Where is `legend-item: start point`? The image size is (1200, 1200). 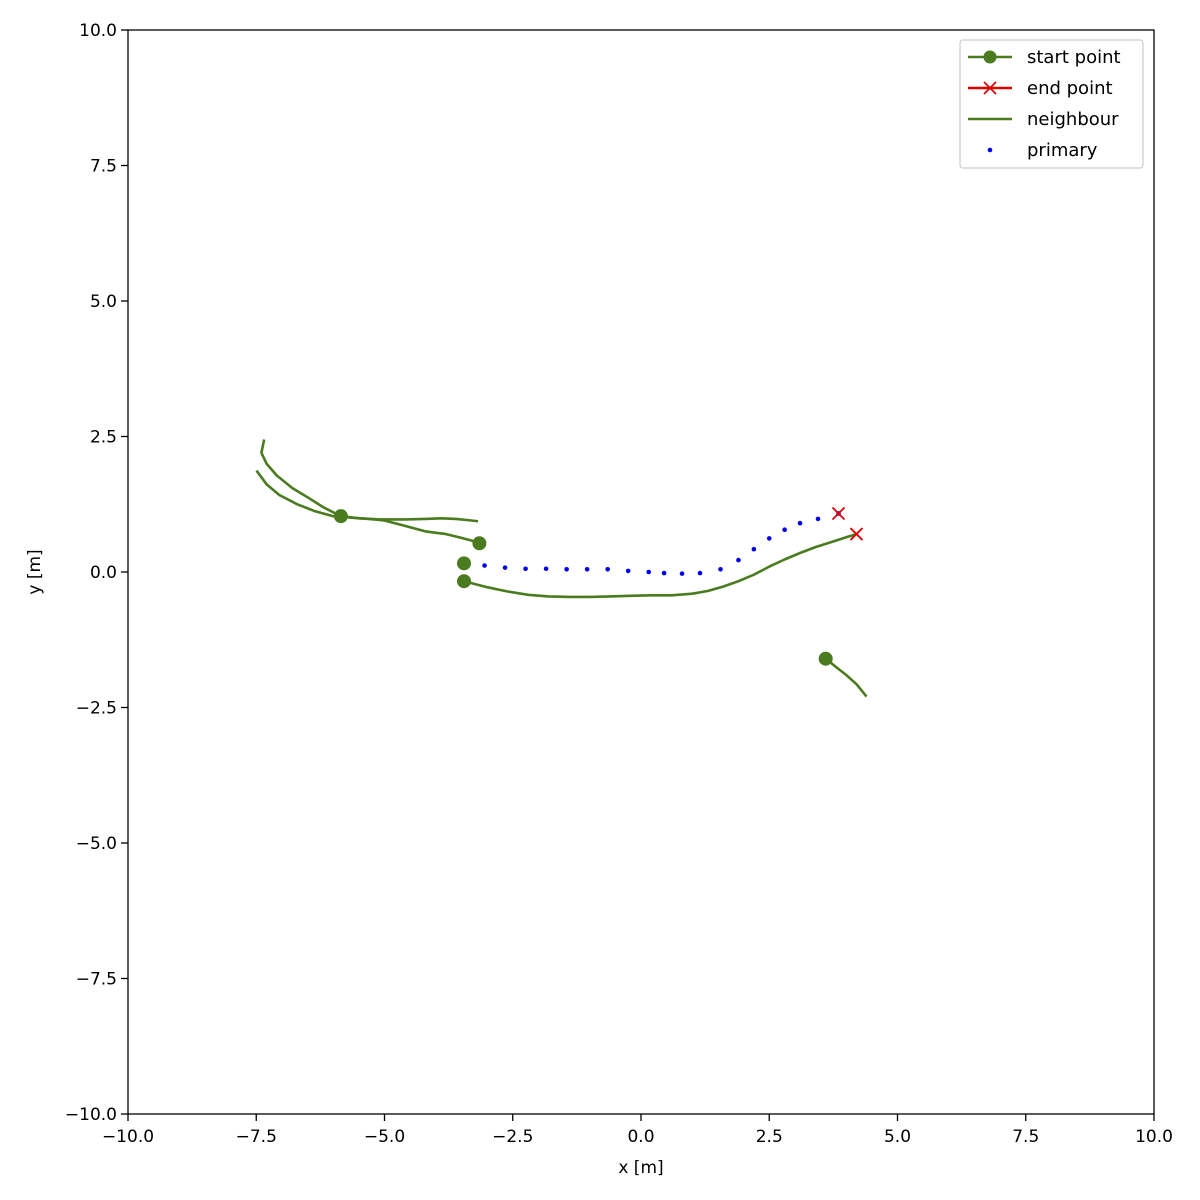
legend-item: start point is located at coordinates (1044, 57).